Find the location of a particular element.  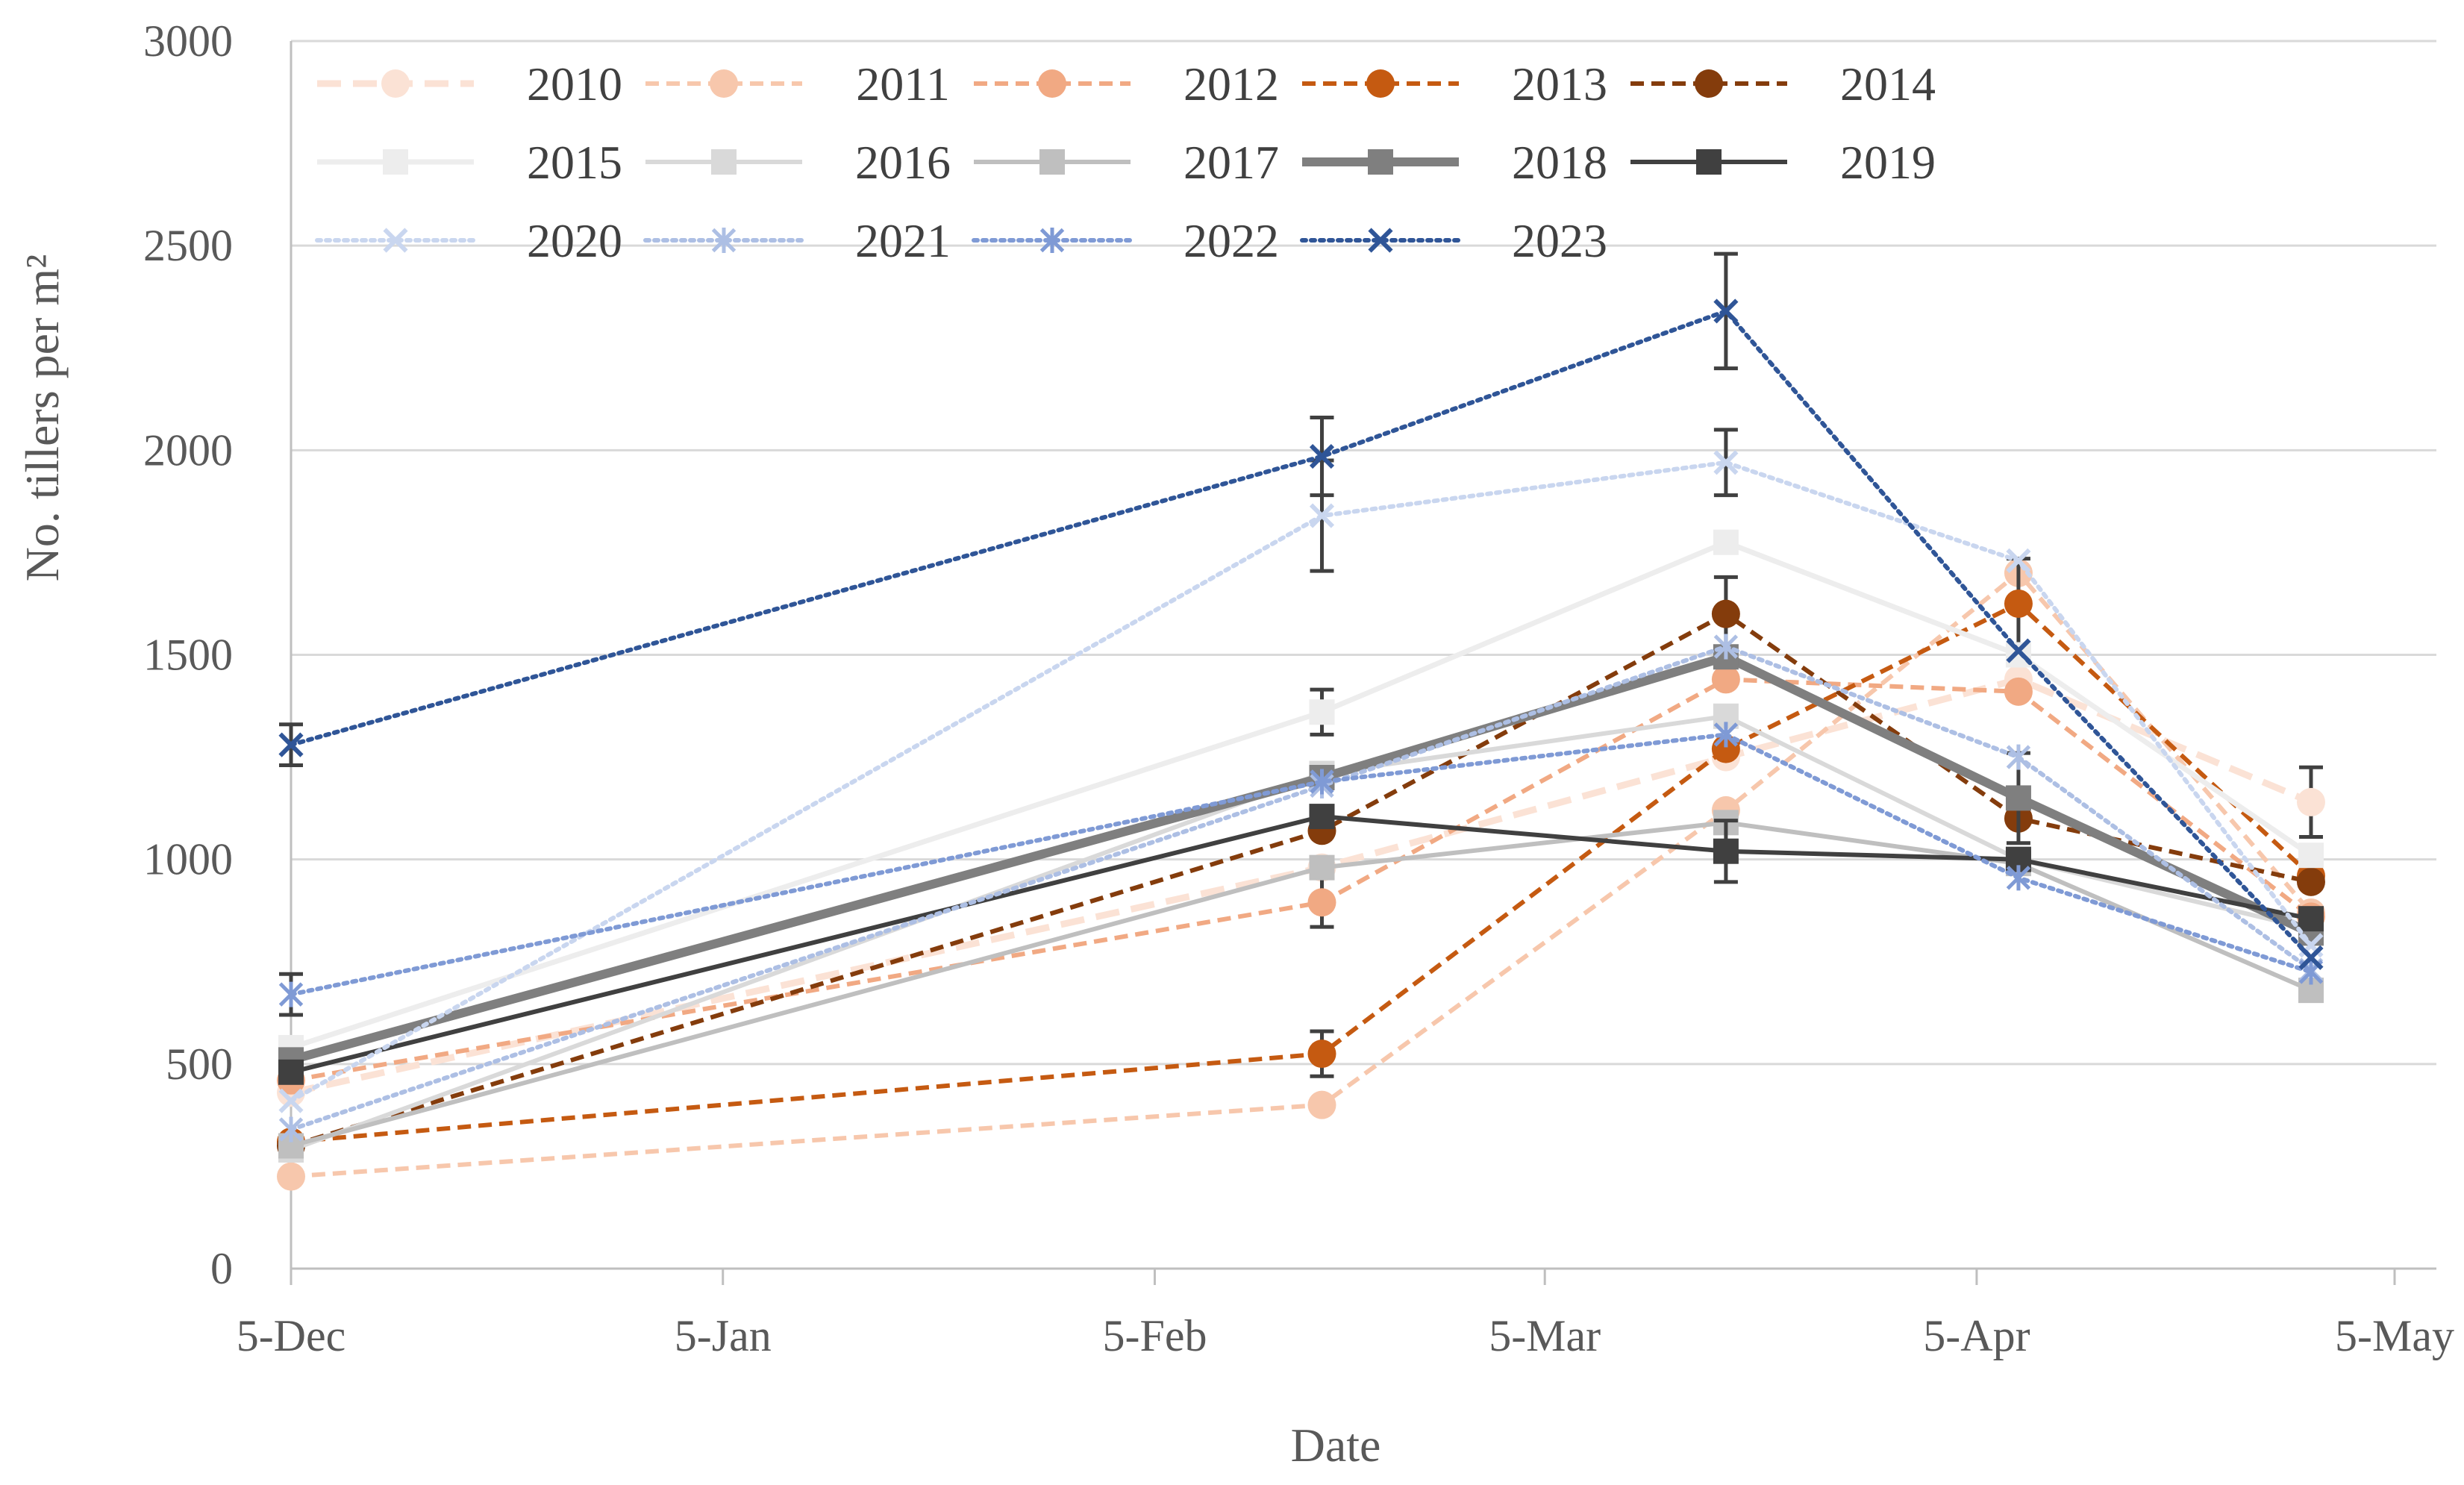

legend-label: 2011 is located at coordinates (903, 83).